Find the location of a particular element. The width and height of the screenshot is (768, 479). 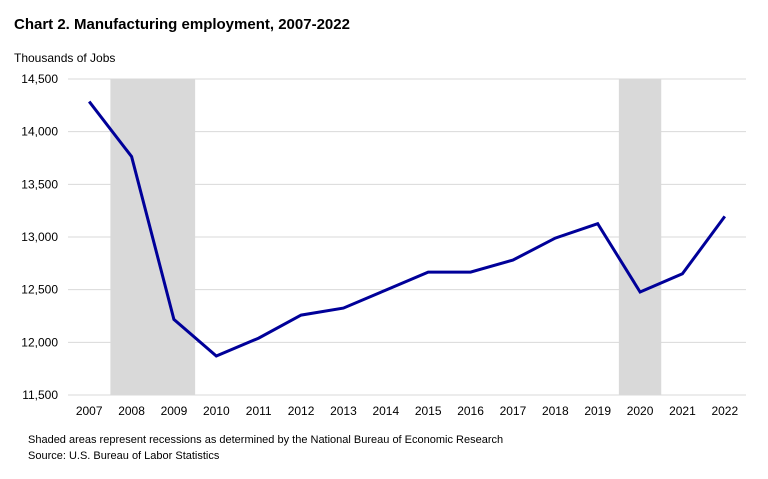

y-tick-label: 14,500 is located at coordinates (39, 79).